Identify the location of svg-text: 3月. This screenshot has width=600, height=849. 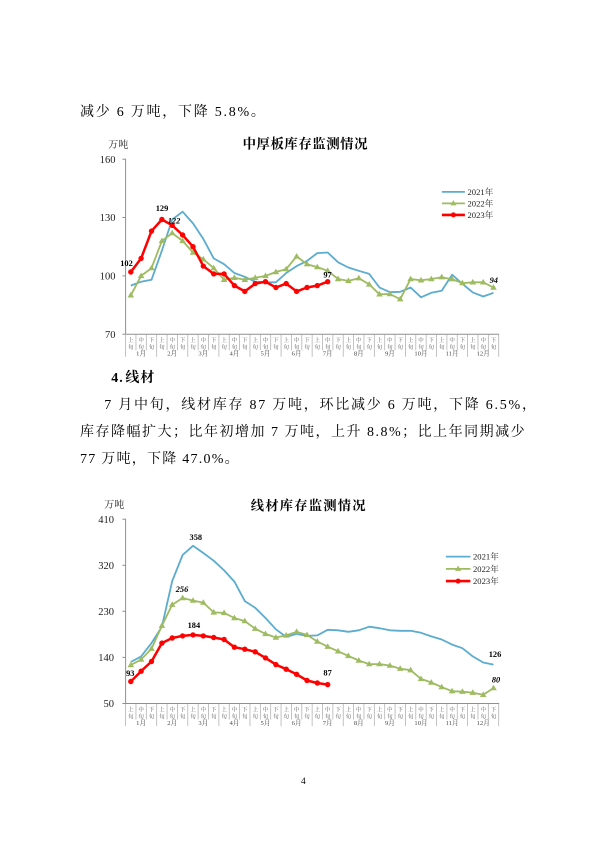
(203, 723).